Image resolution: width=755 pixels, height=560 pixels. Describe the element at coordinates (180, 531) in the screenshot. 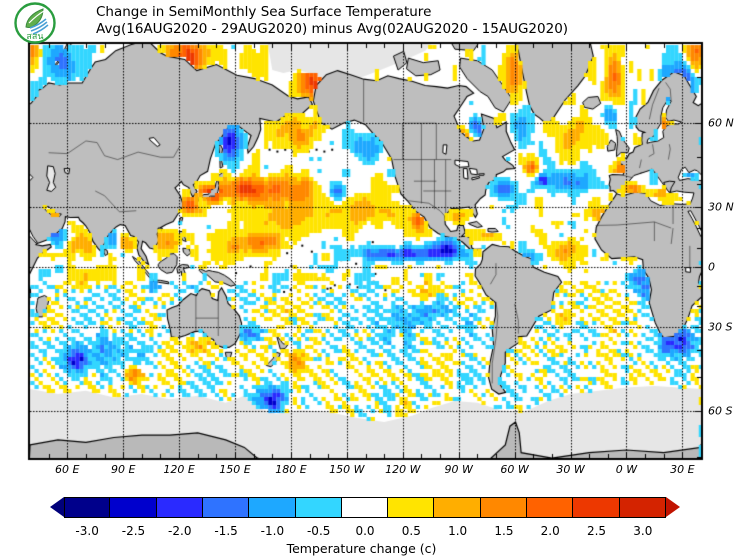

I see `colorbar-level-label: -2.0` at that location.